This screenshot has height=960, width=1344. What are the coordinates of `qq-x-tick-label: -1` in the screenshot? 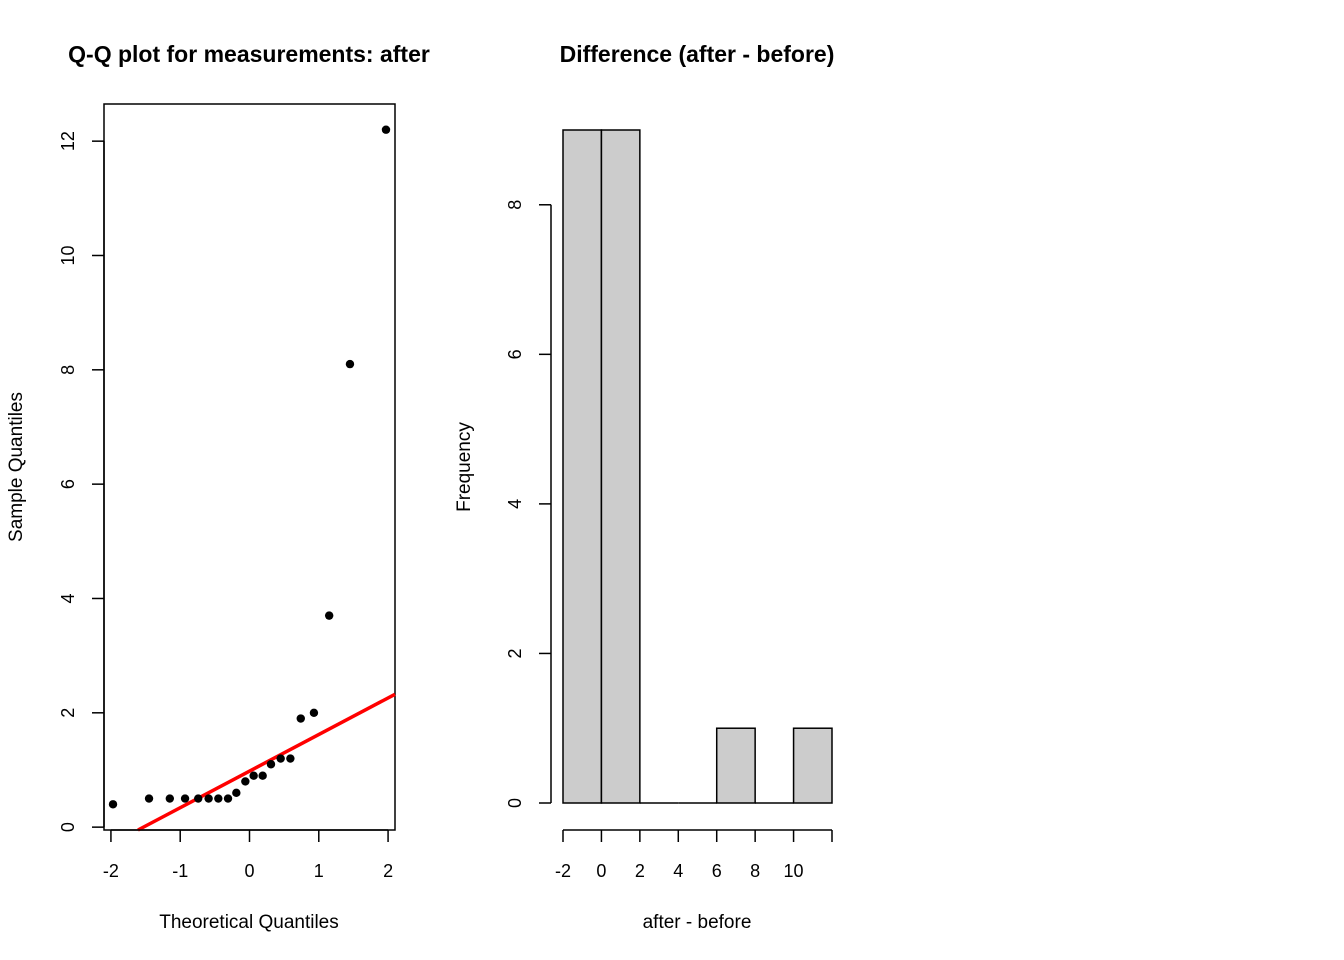 It's located at (180, 871).